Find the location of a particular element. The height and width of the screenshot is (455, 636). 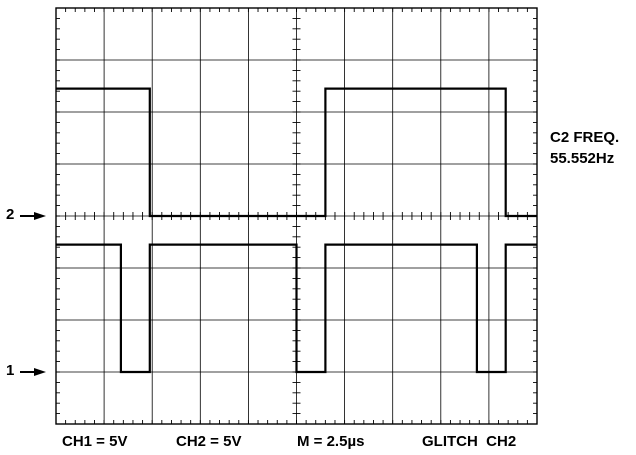

measurement-value: 55.552Hz is located at coordinates (582, 158).